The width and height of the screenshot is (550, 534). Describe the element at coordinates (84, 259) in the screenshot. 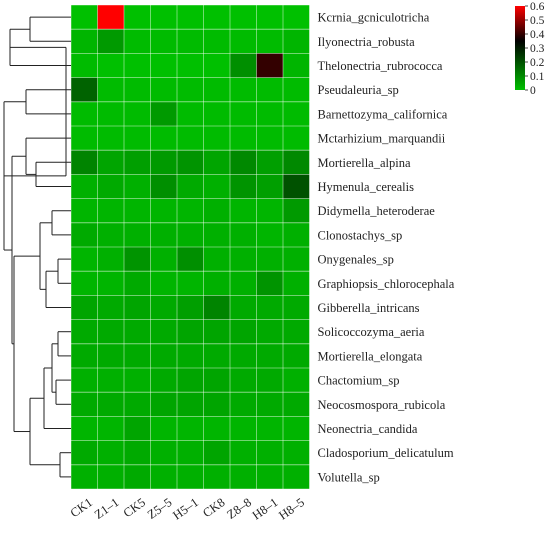

I see `cell-onygenales-sp-ck1` at that location.